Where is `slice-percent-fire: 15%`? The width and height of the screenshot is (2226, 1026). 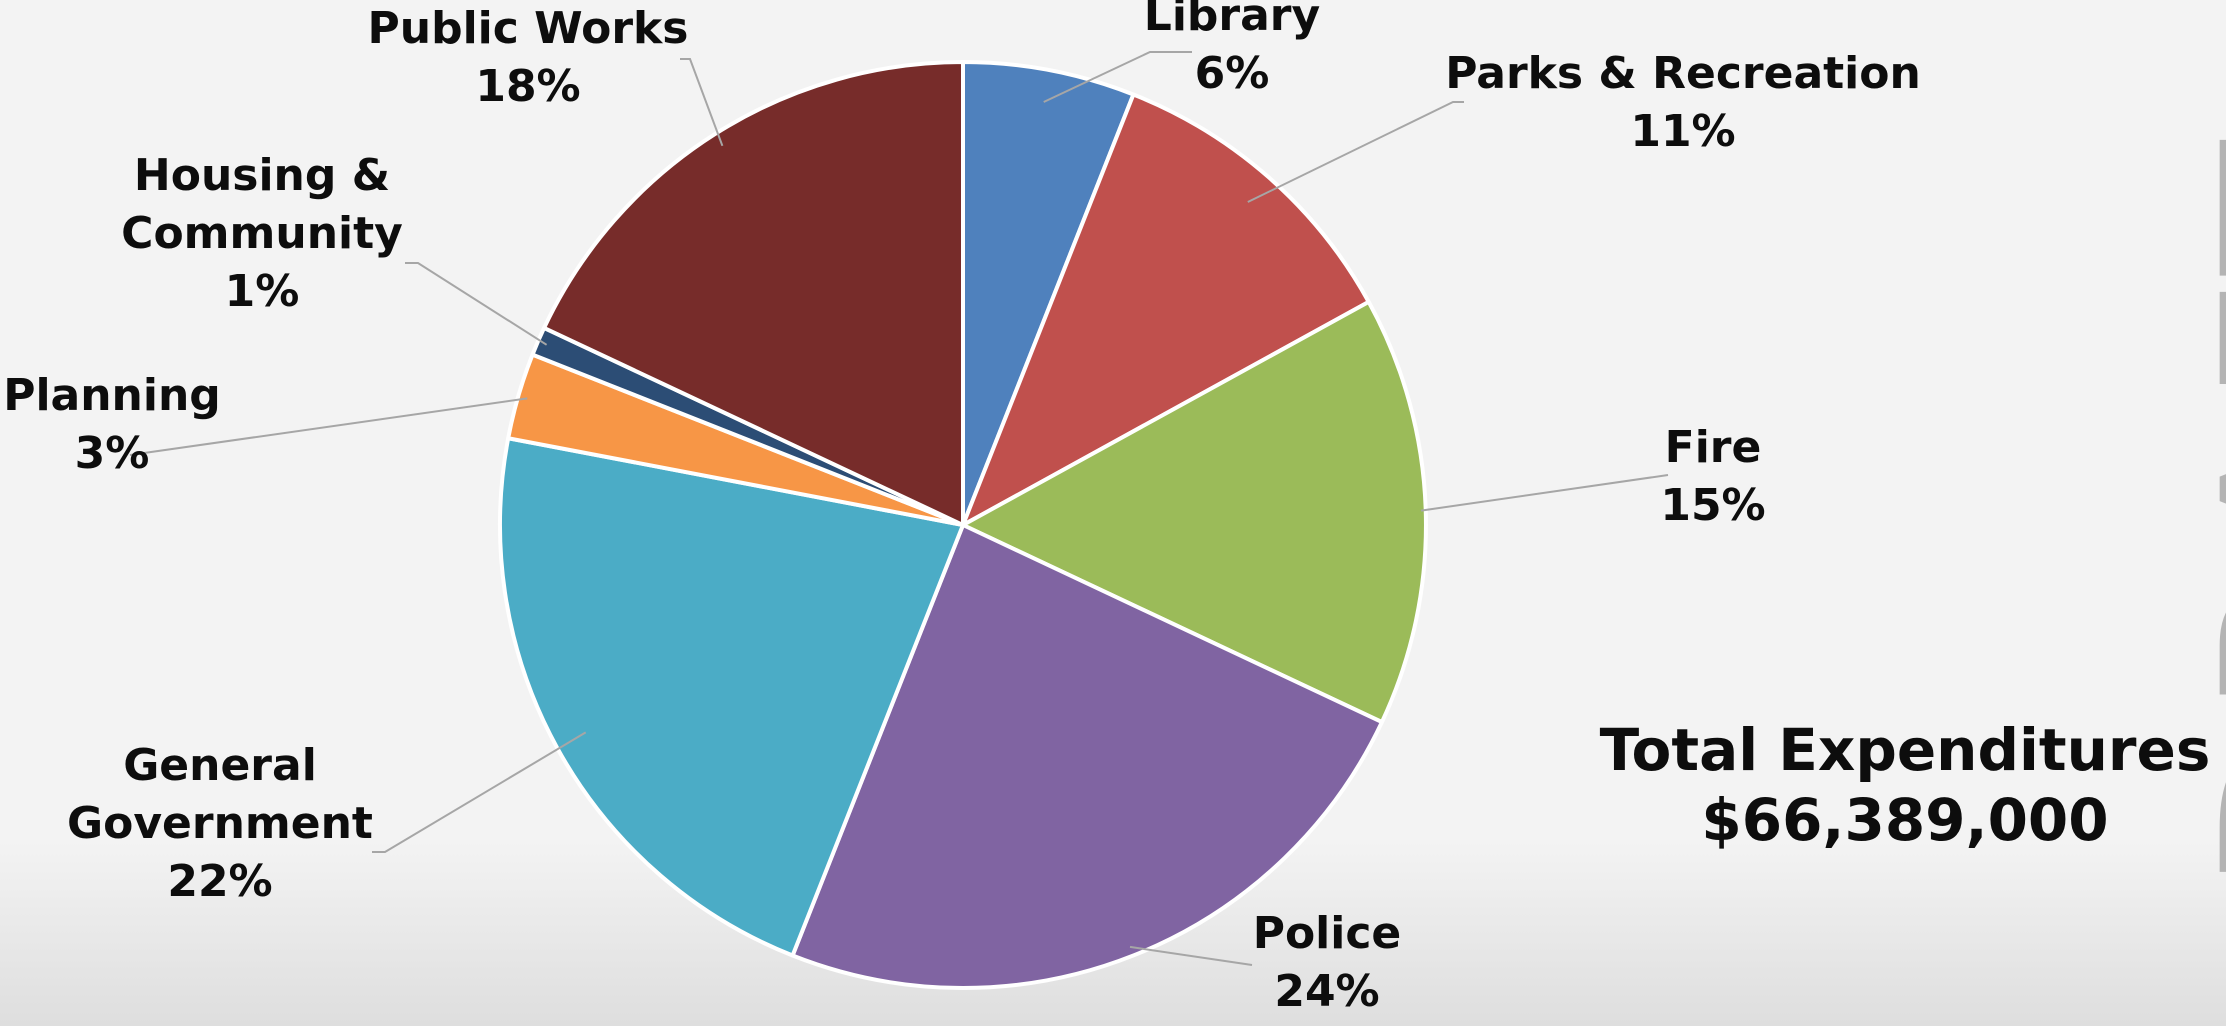
slice-percent-fire: 15% is located at coordinates (1712, 505).